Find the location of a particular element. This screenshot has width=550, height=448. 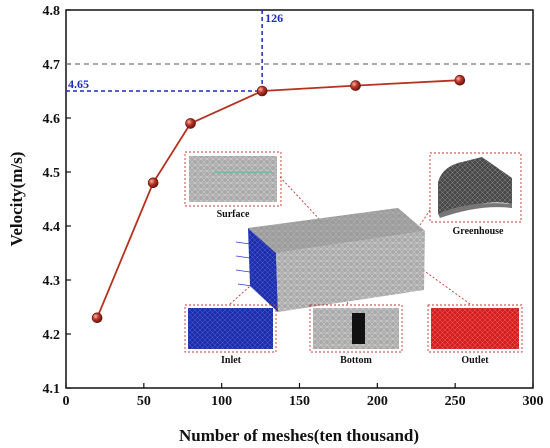

x-axis-label: Number of meshes(ten thousand) is located at coordinates (299, 435).